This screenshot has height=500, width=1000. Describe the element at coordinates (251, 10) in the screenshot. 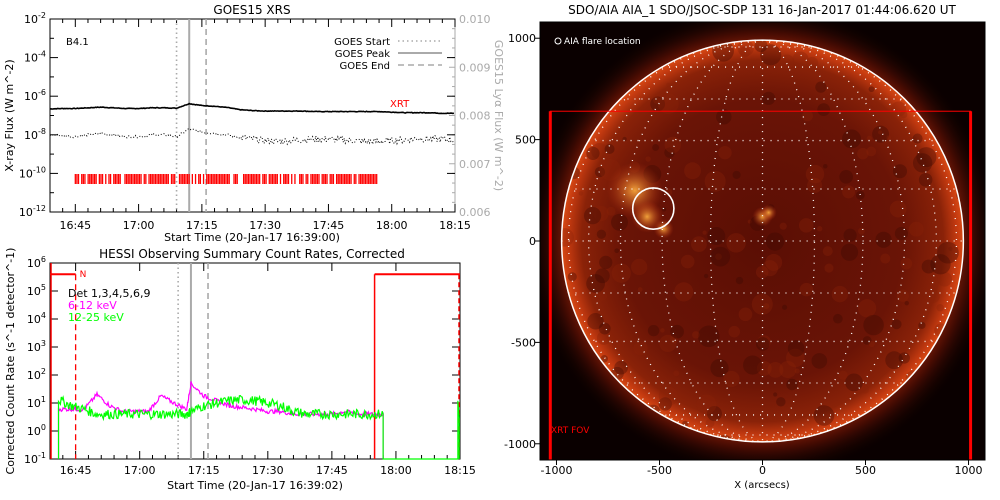

I see `chart-title: GOES15 XRS` at that location.